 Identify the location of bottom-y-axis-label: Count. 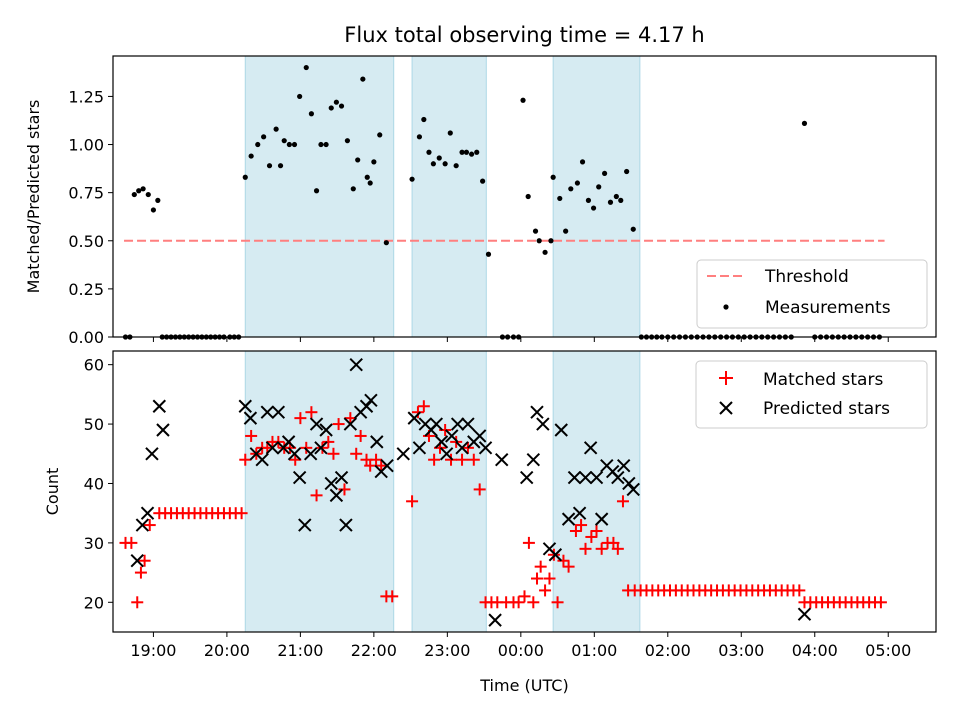
(52, 492).